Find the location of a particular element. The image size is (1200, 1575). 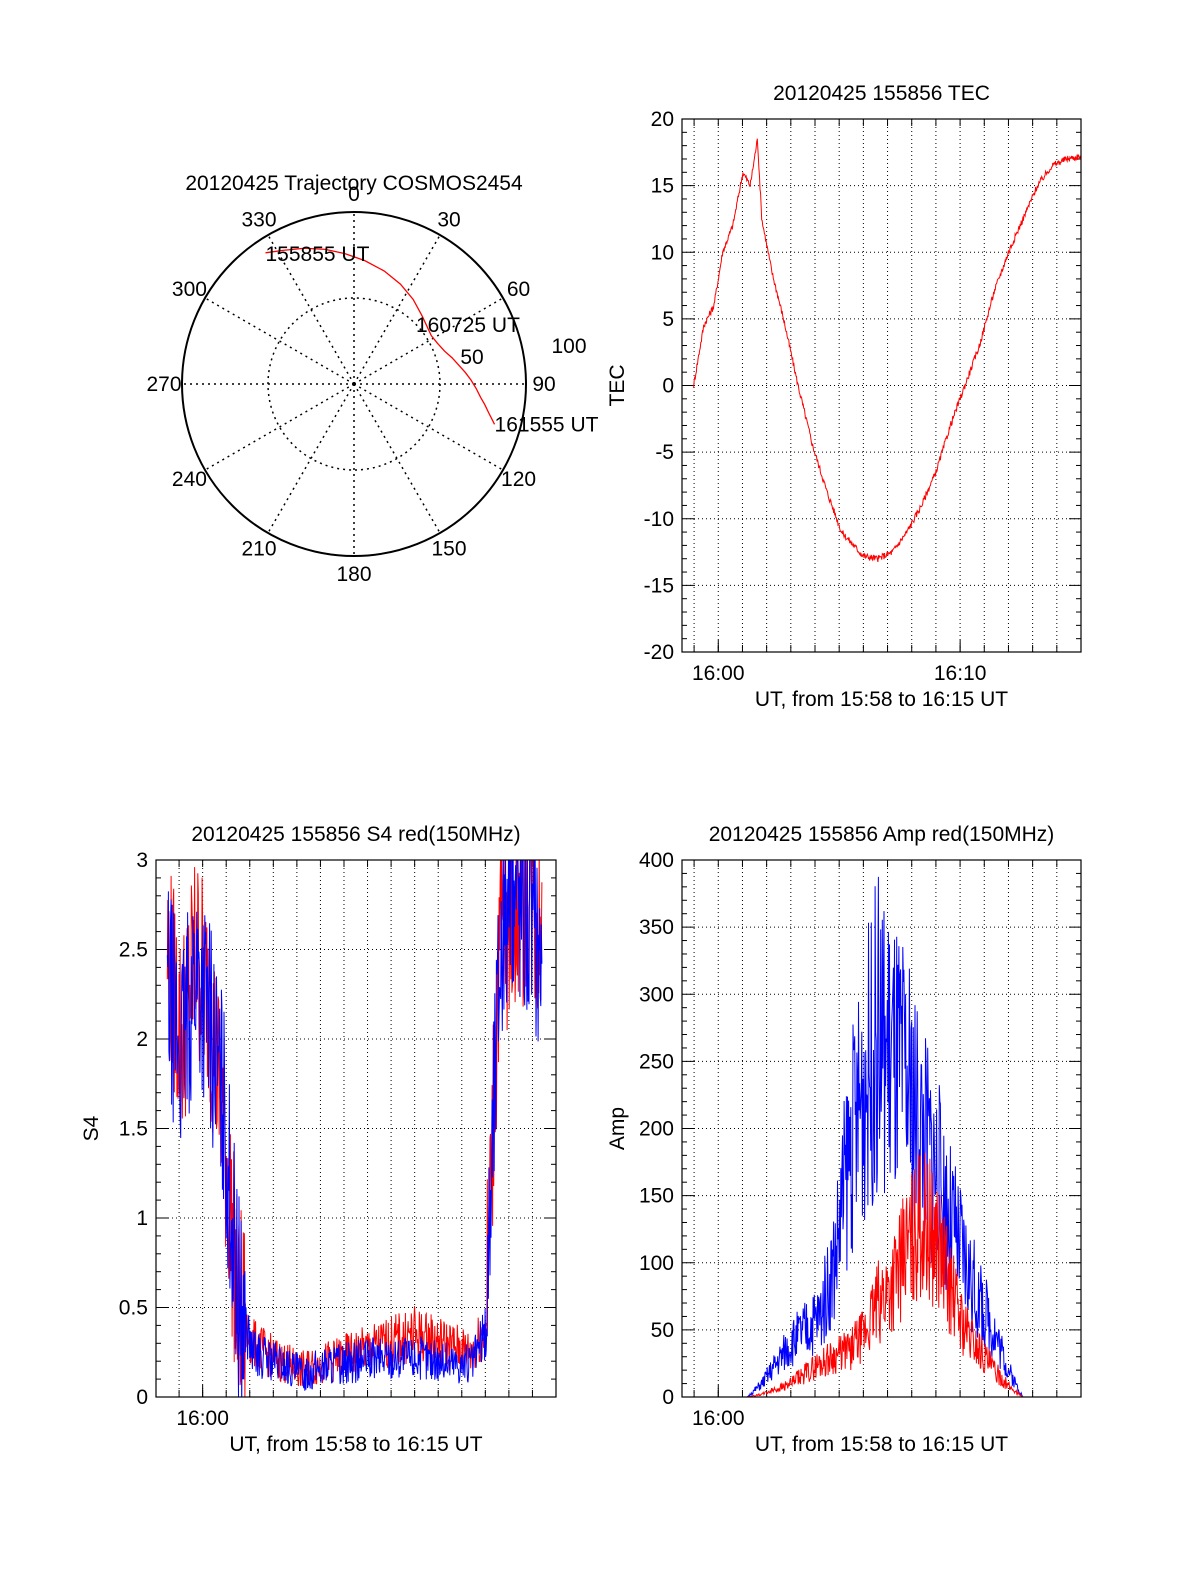

y-tick-label: 2 is located at coordinates (142, 1039).